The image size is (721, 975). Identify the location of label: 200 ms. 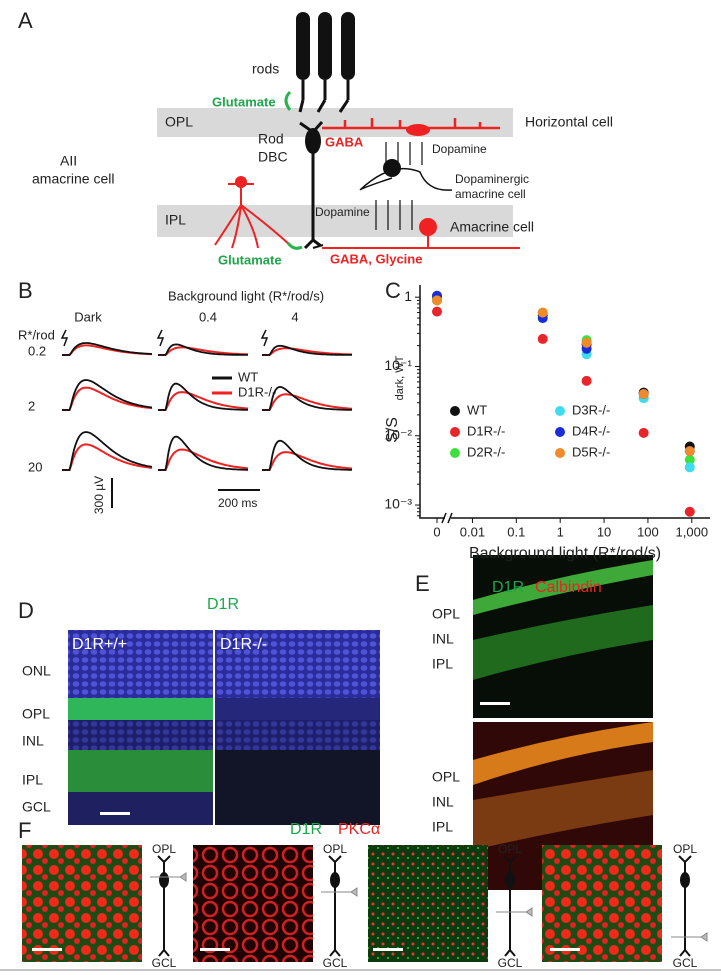
(237, 503).